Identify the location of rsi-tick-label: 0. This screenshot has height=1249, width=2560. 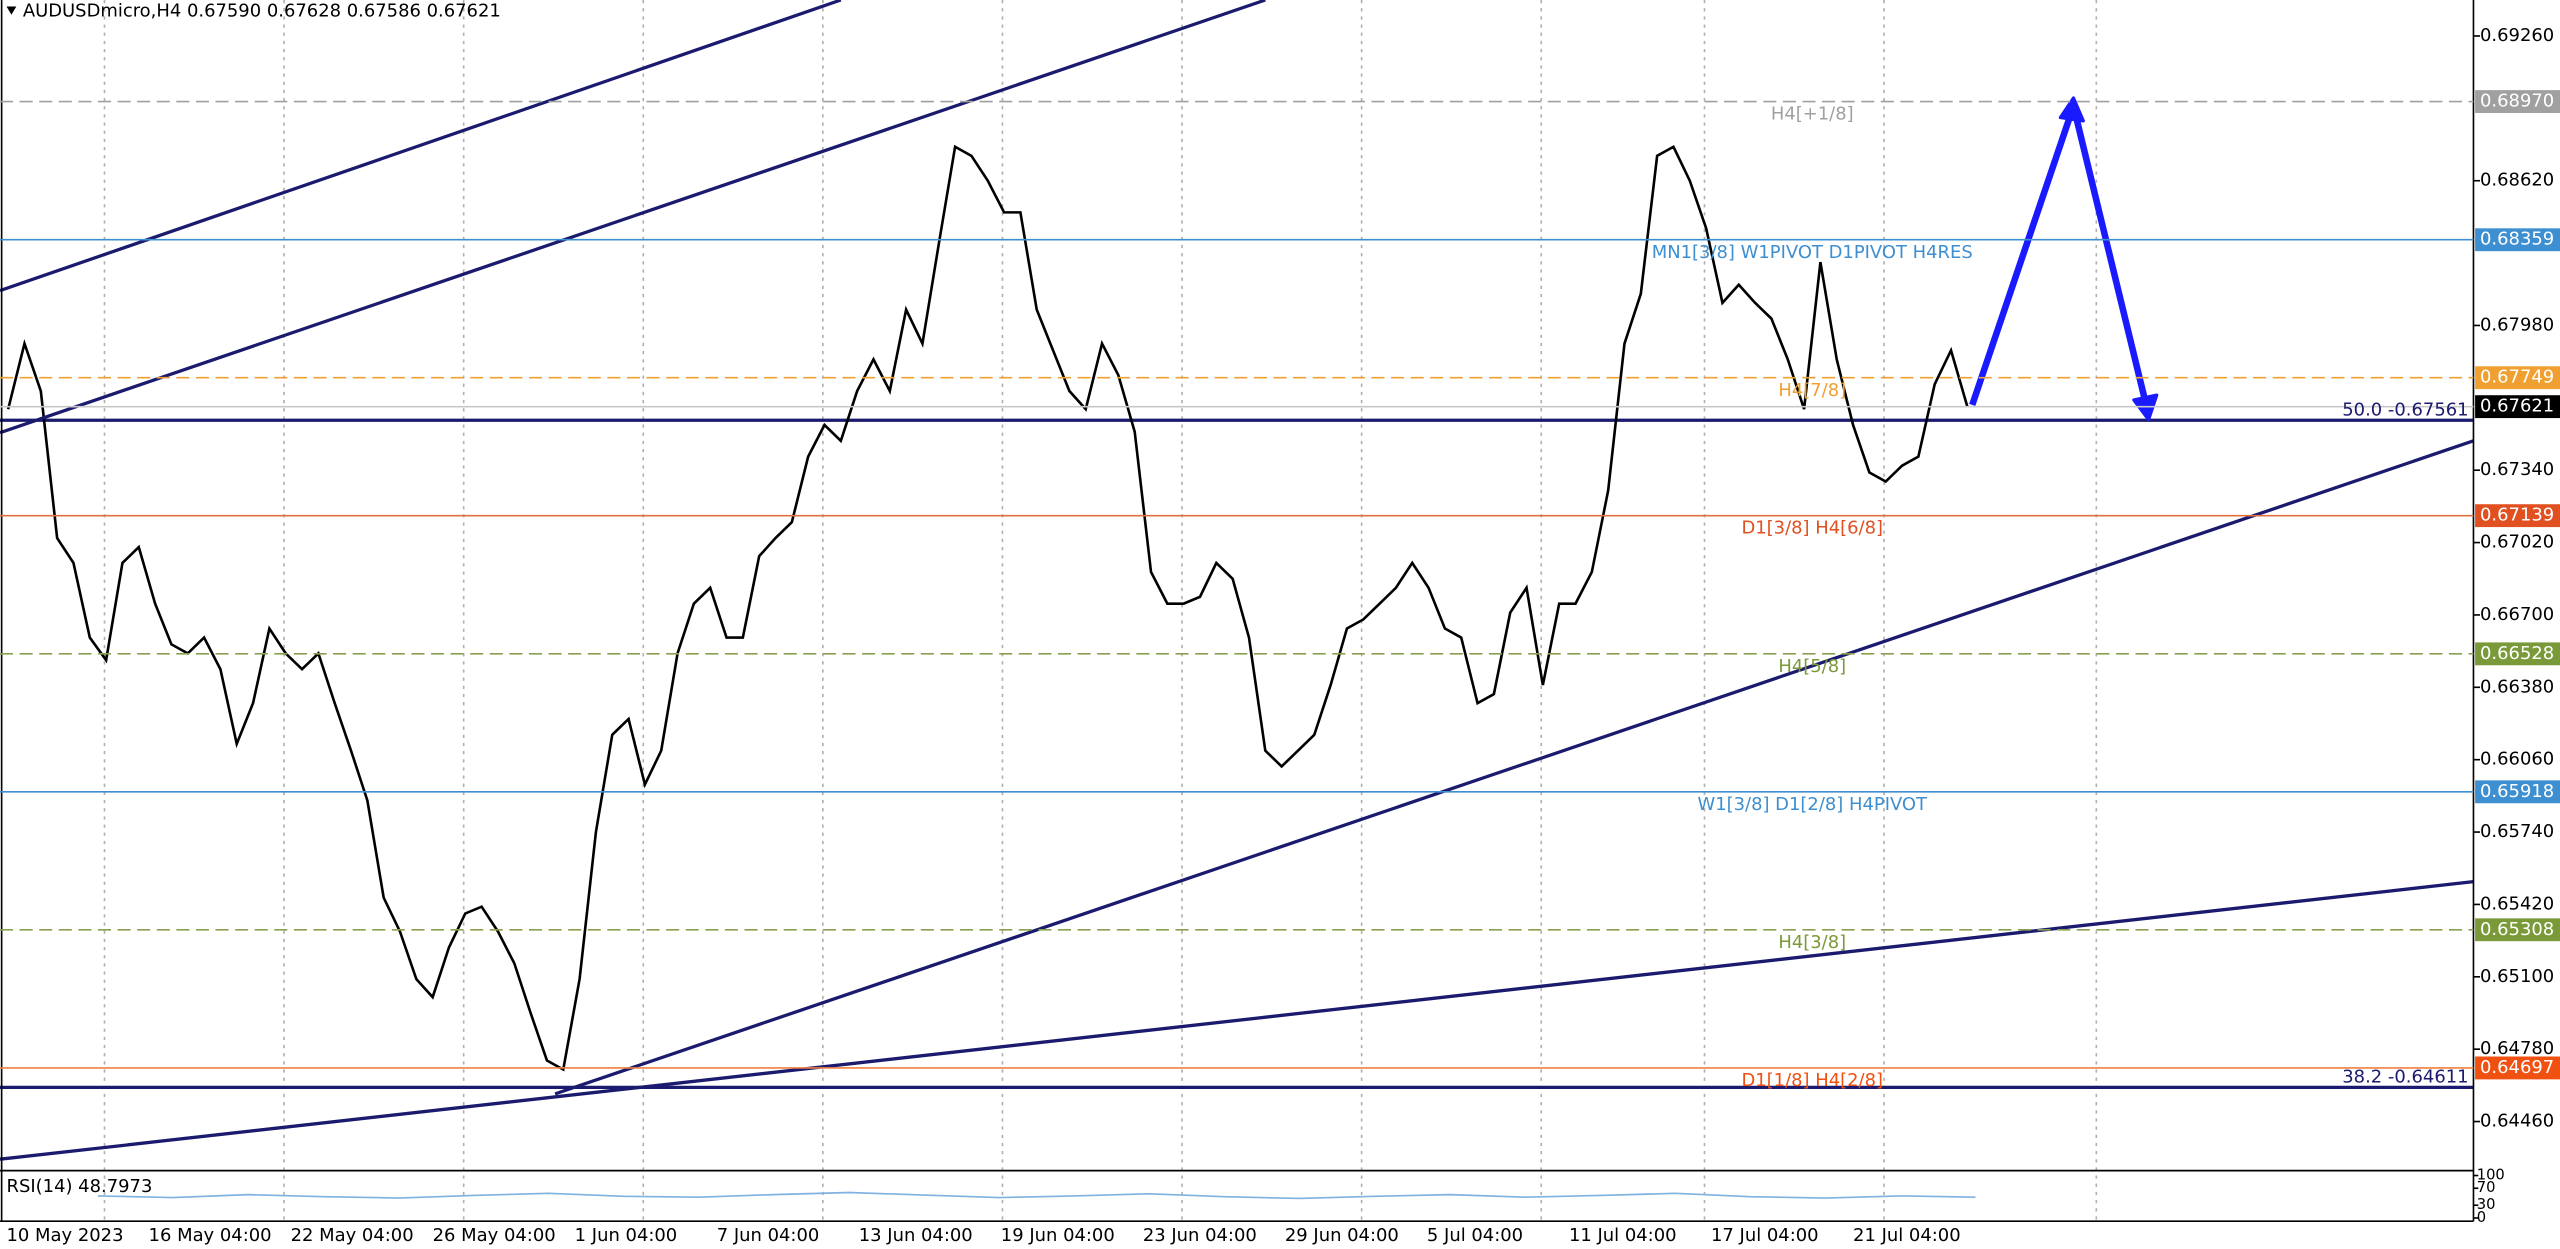
(2481, 1217).